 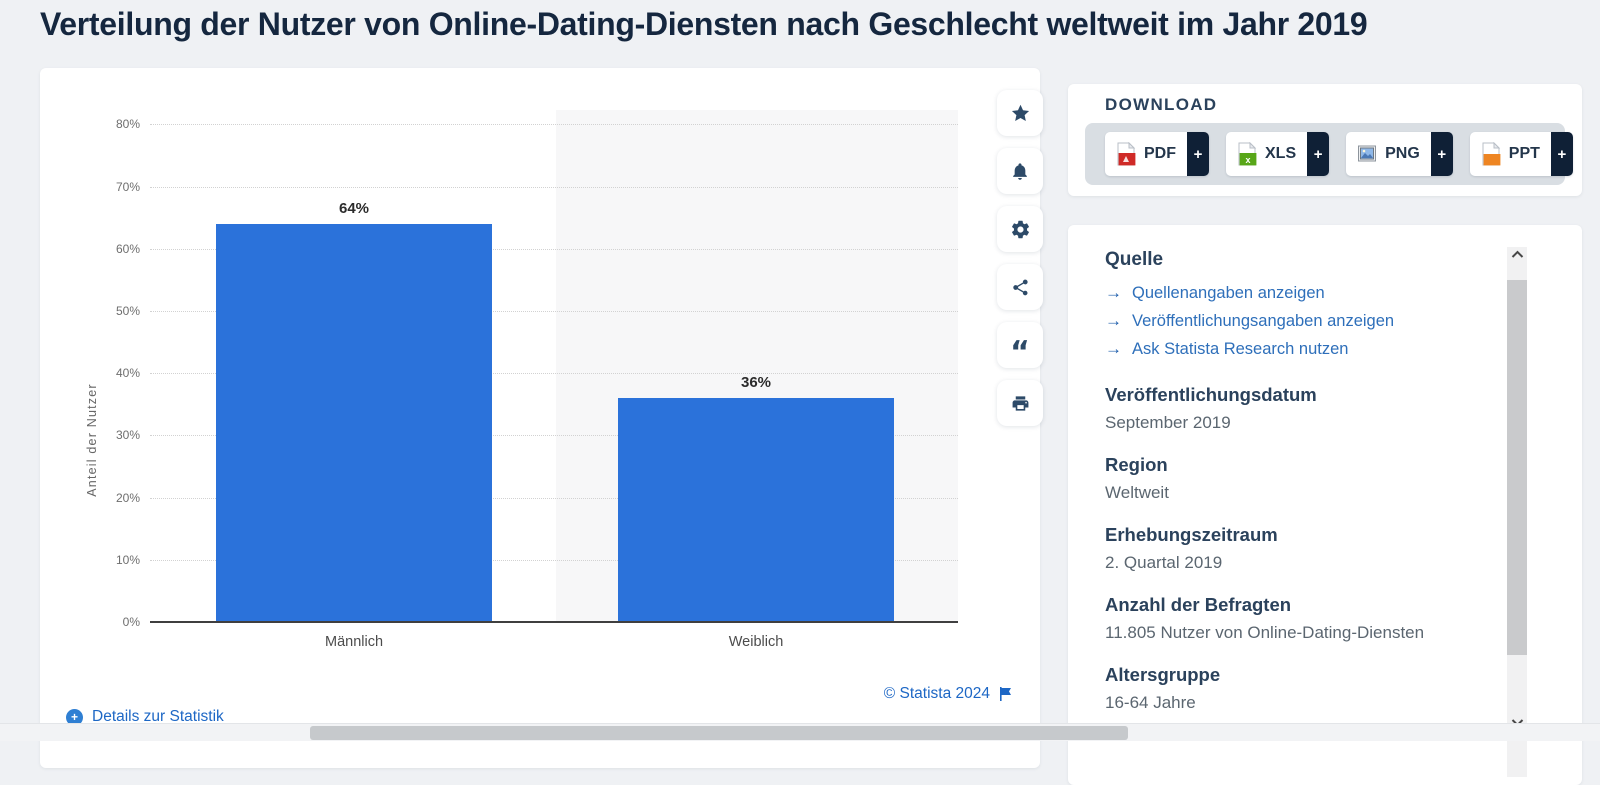 I want to click on statista-copyright: © Statista 2024, so click(x=948, y=694).